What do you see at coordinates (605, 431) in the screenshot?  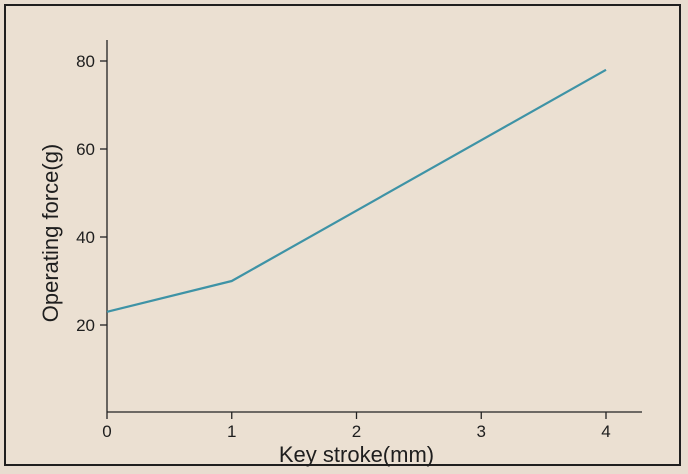 I see `x-tick-label: 4` at bounding box center [605, 431].